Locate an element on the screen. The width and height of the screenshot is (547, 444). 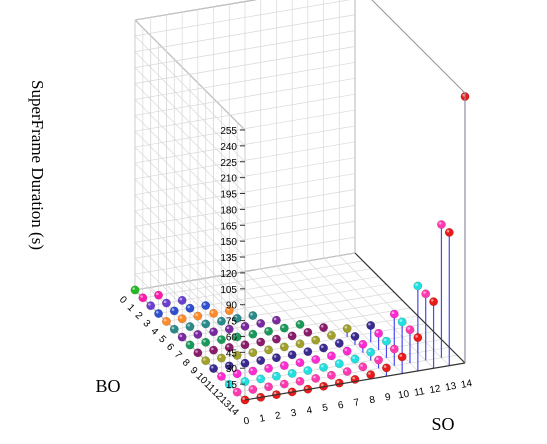
z-tick-label: 45 is located at coordinates (232, 353).